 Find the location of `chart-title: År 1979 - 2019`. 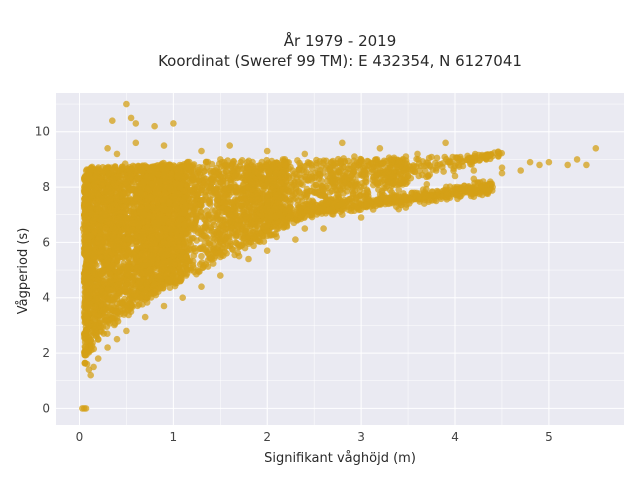

chart-title: År 1979 - 2019 is located at coordinates (340, 40).